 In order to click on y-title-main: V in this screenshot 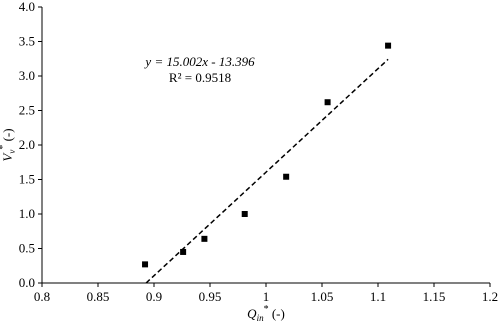, I will do `click(7, 157)`.